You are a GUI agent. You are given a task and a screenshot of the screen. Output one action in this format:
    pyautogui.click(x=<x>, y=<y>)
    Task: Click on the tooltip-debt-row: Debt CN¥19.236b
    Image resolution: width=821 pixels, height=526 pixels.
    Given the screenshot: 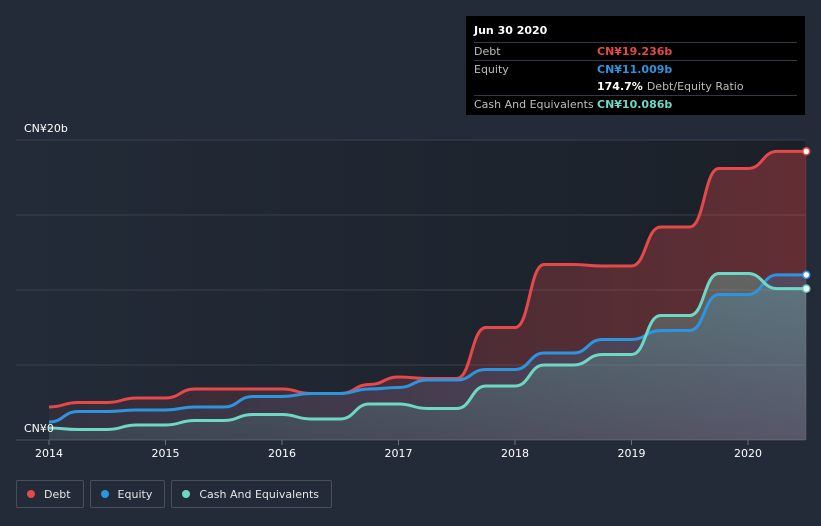 What is the action you would take?
    pyautogui.click(x=635, y=51)
    